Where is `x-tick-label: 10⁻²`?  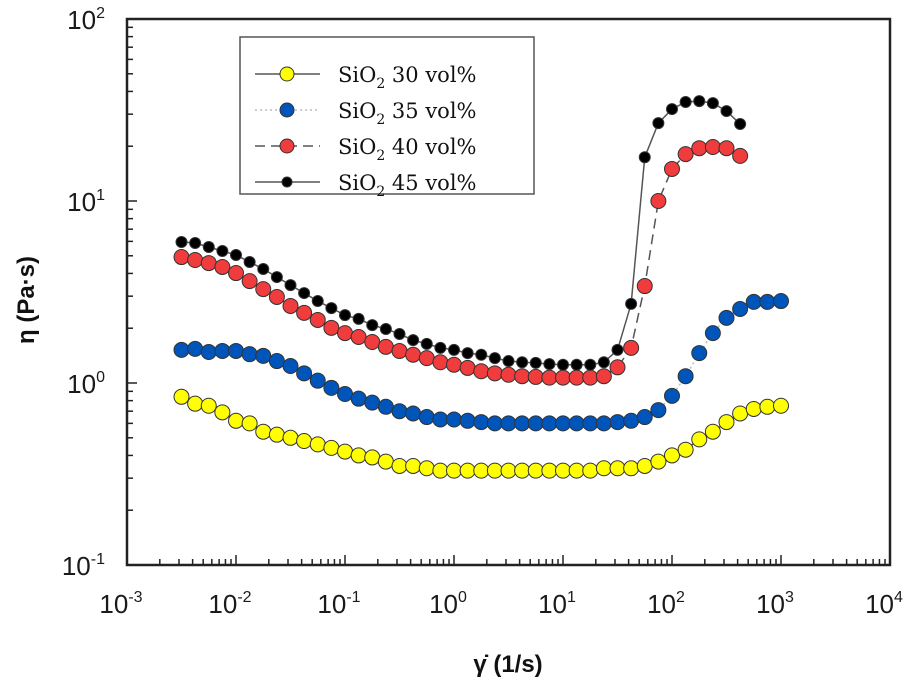
x-tick-label: 10⁻² is located at coordinates (229, 604).